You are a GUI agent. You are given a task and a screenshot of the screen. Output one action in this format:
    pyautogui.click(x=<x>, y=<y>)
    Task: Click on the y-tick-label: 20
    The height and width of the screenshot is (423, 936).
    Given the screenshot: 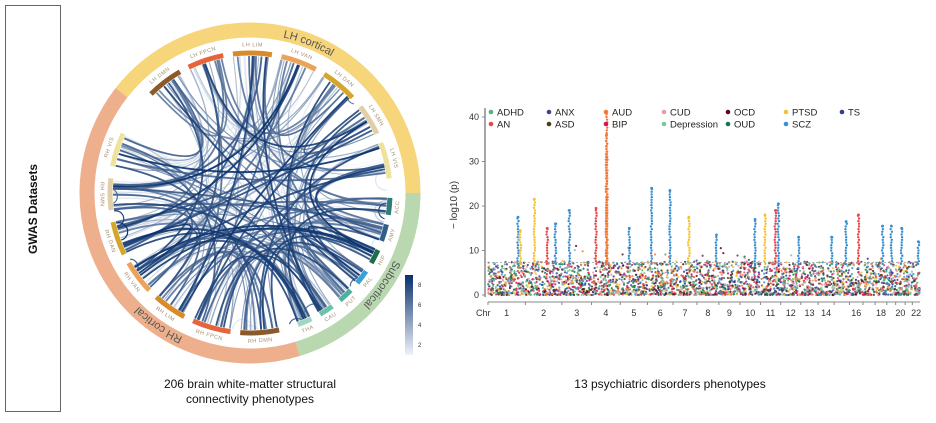 What is the action you would take?
    pyautogui.click(x=474, y=206)
    